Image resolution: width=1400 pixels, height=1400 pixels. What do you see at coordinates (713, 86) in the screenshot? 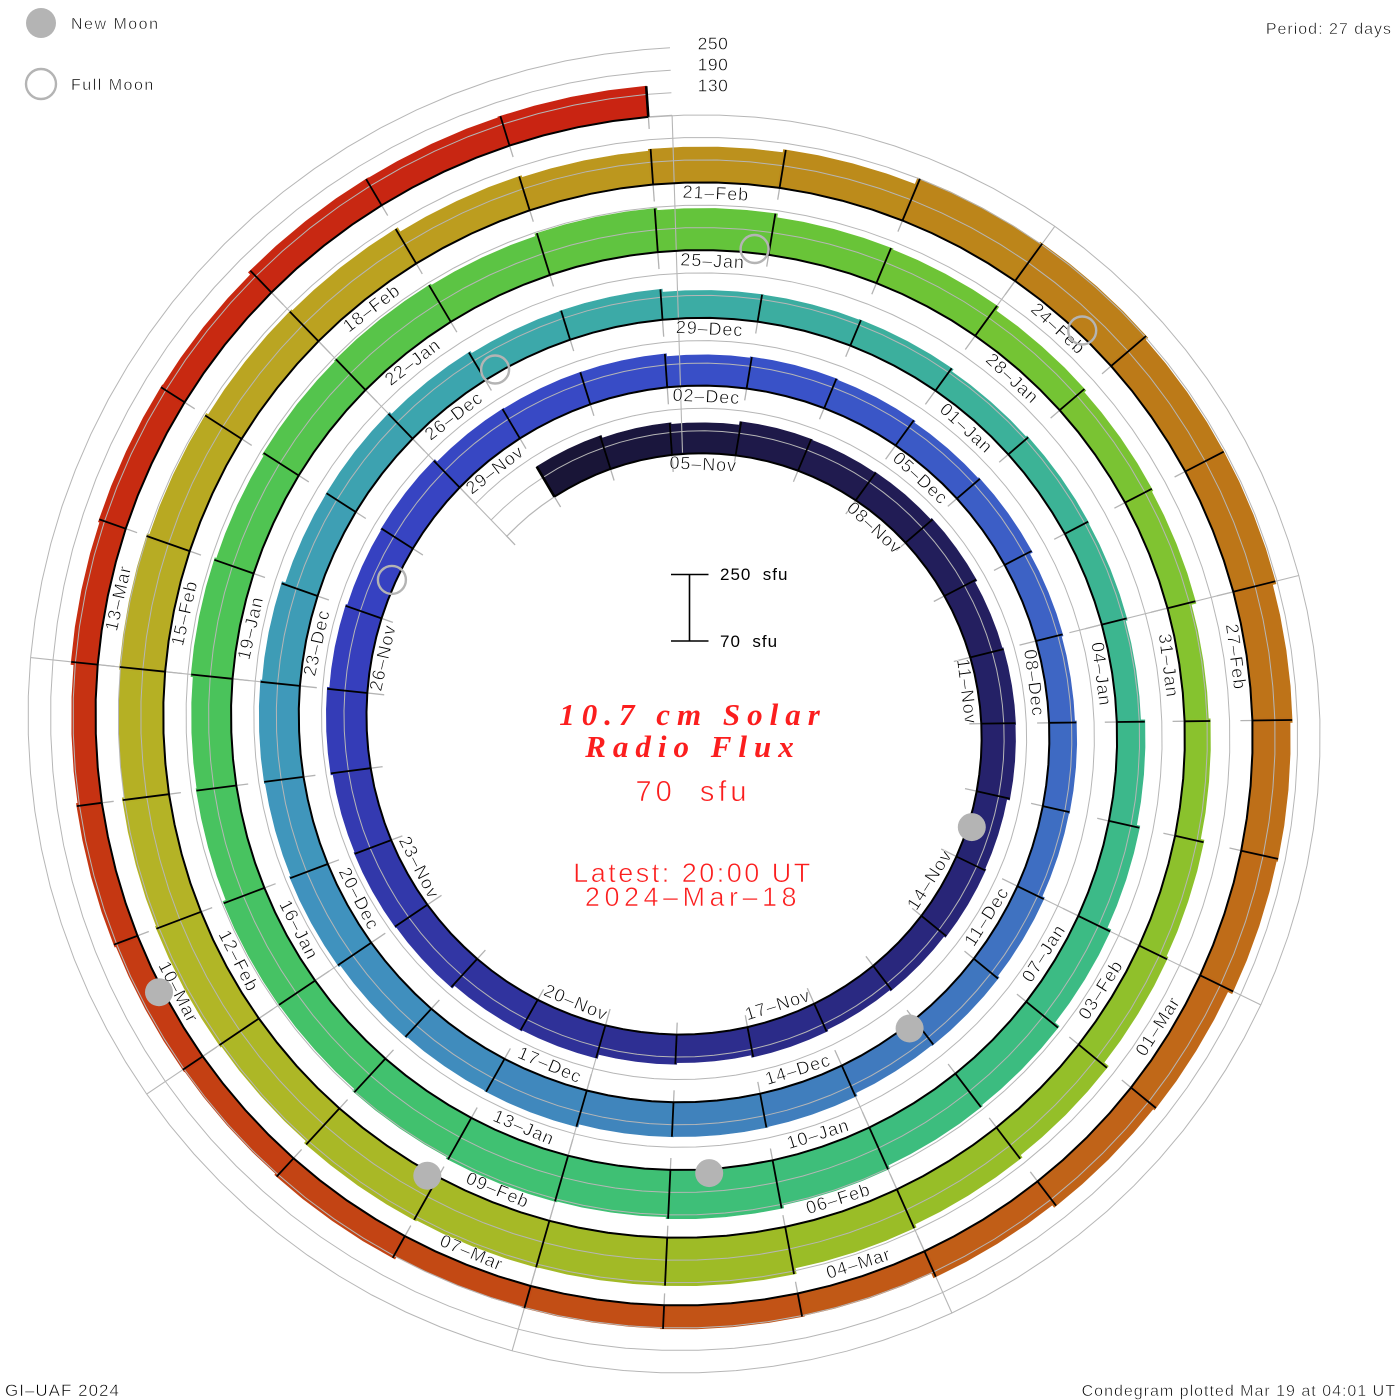
I see `svg-text: 130` at bounding box center [713, 86].